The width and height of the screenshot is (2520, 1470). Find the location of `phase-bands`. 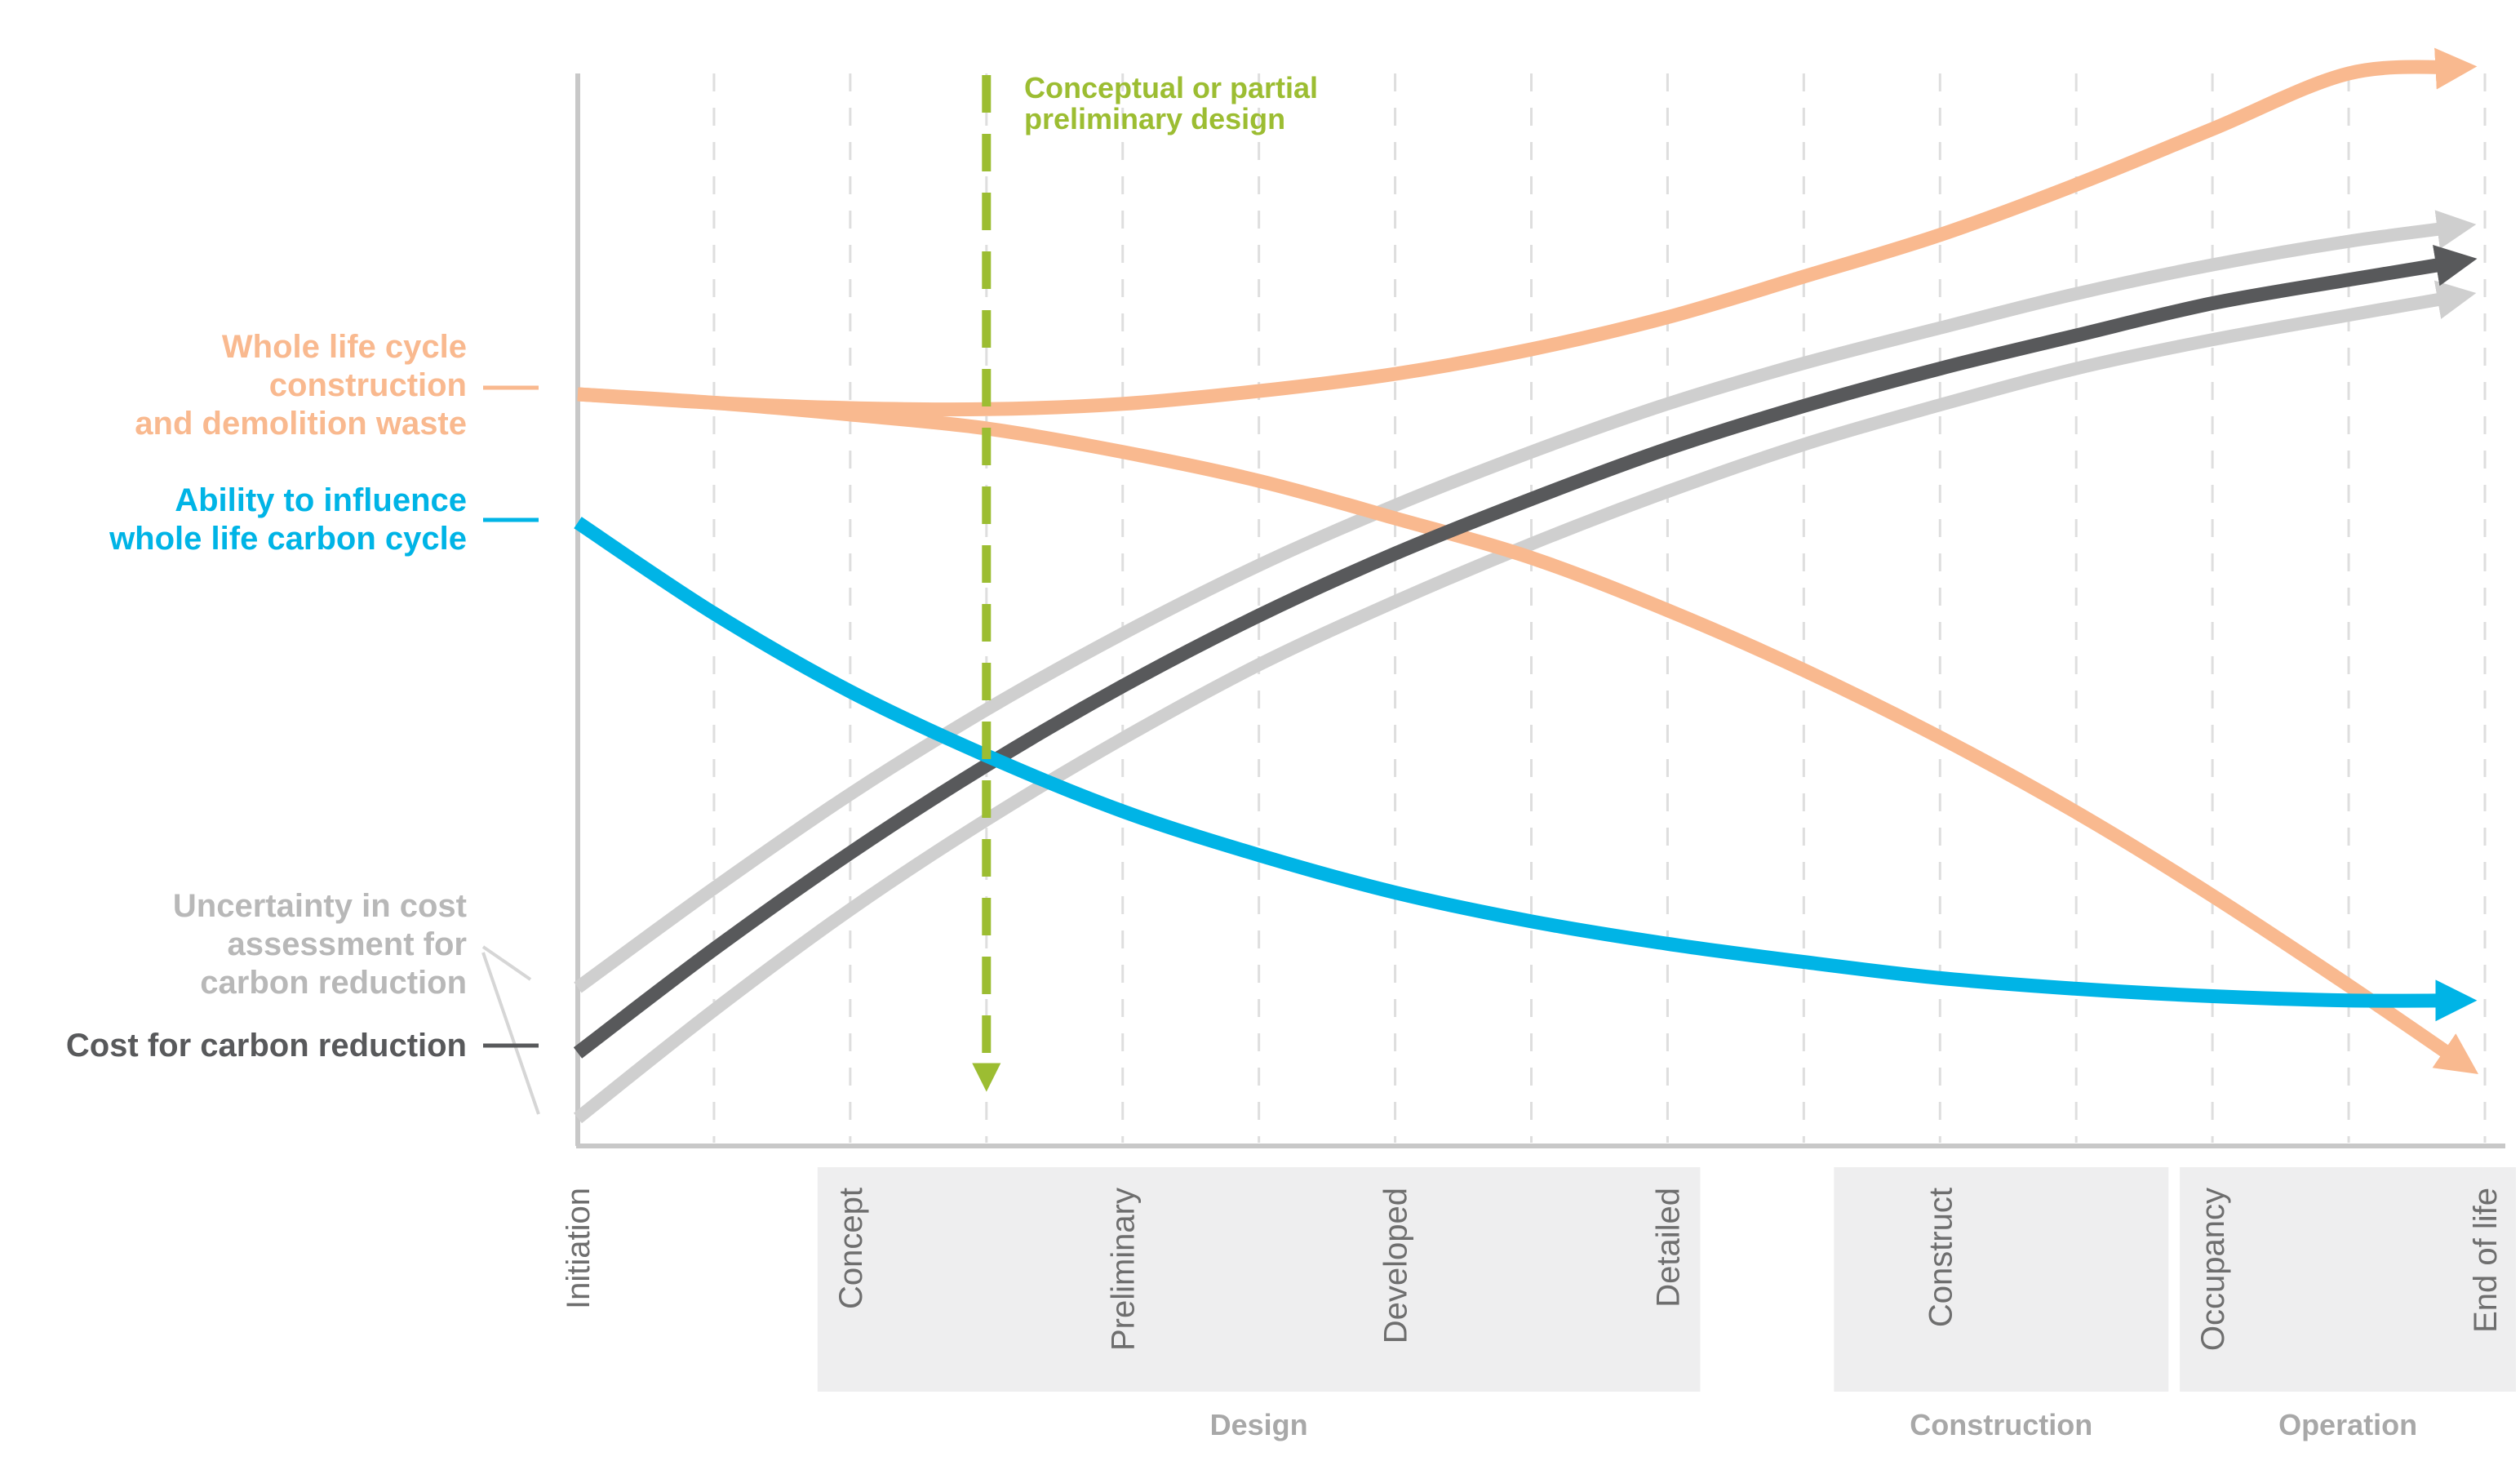

phase-bands is located at coordinates (1667, 1279).